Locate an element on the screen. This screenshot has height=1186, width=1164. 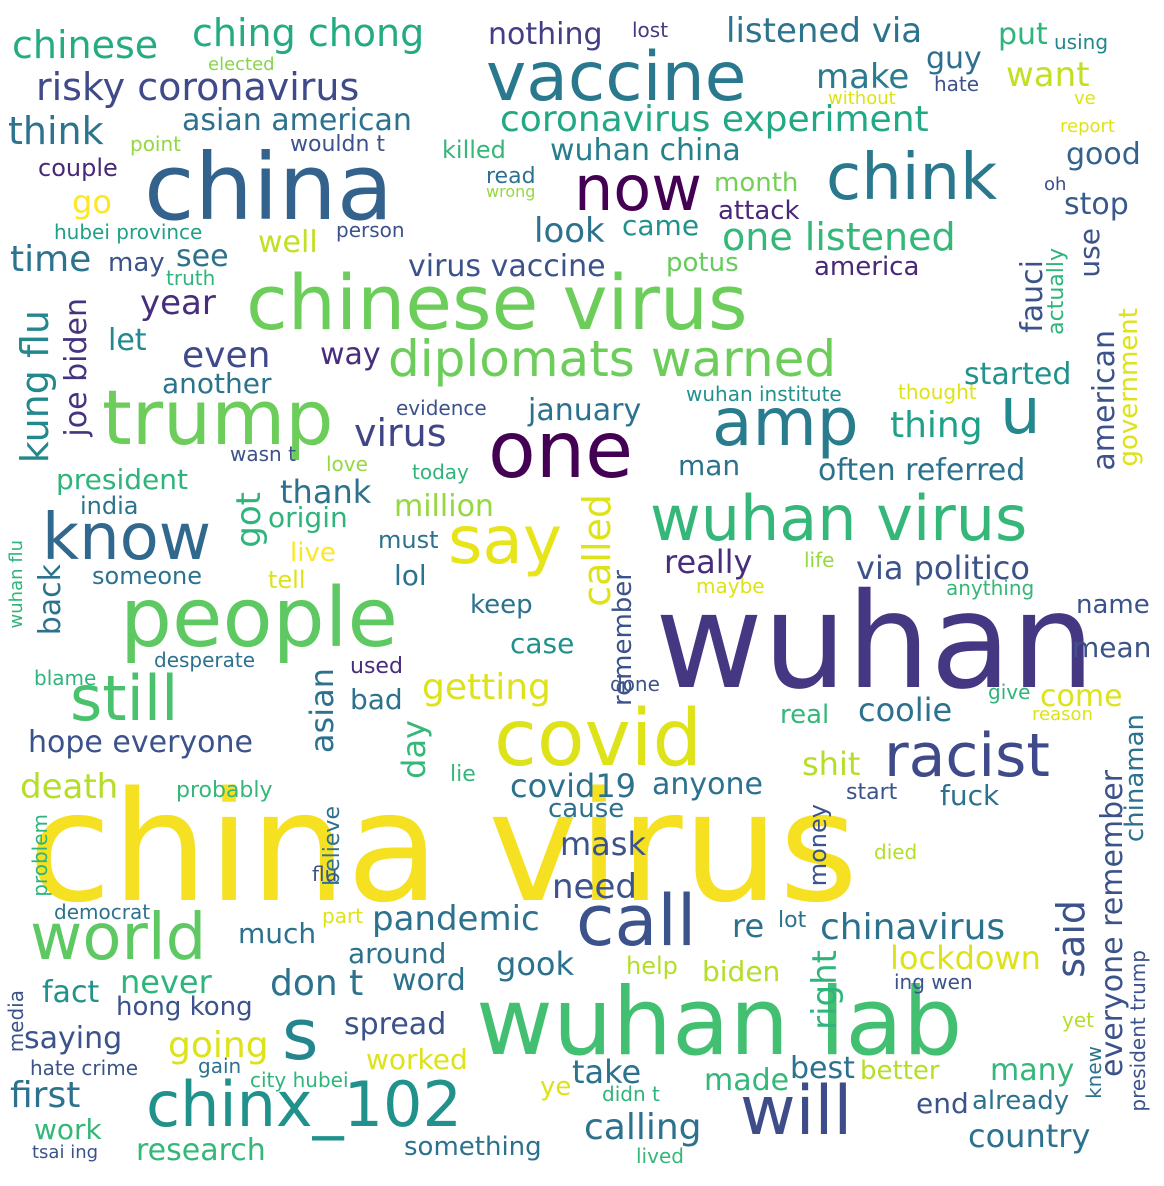
word: work is located at coordinates (68, 1129).